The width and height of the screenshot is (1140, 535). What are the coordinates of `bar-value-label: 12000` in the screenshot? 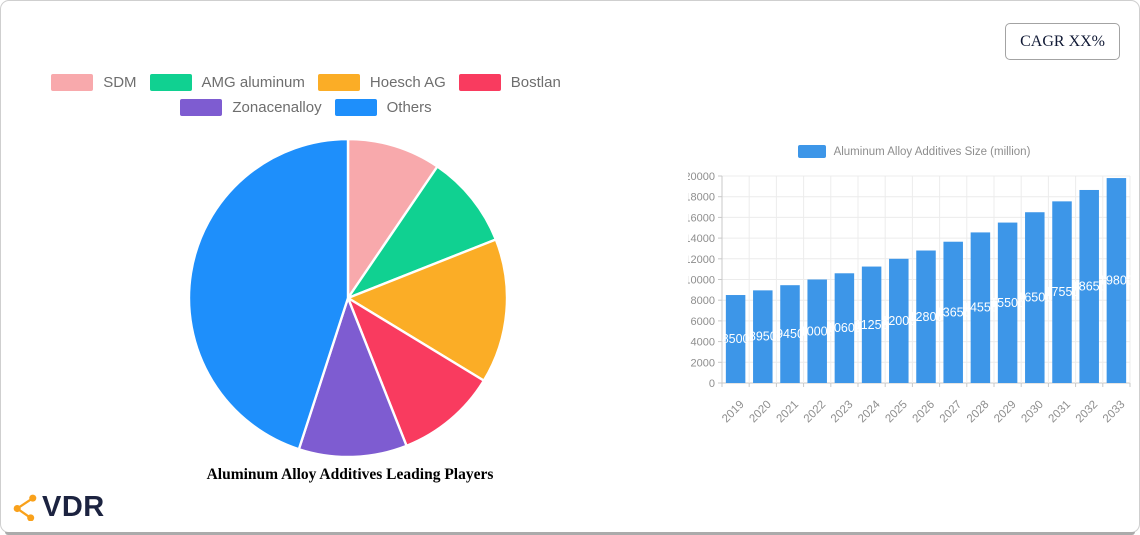 It's located at (898, 321).